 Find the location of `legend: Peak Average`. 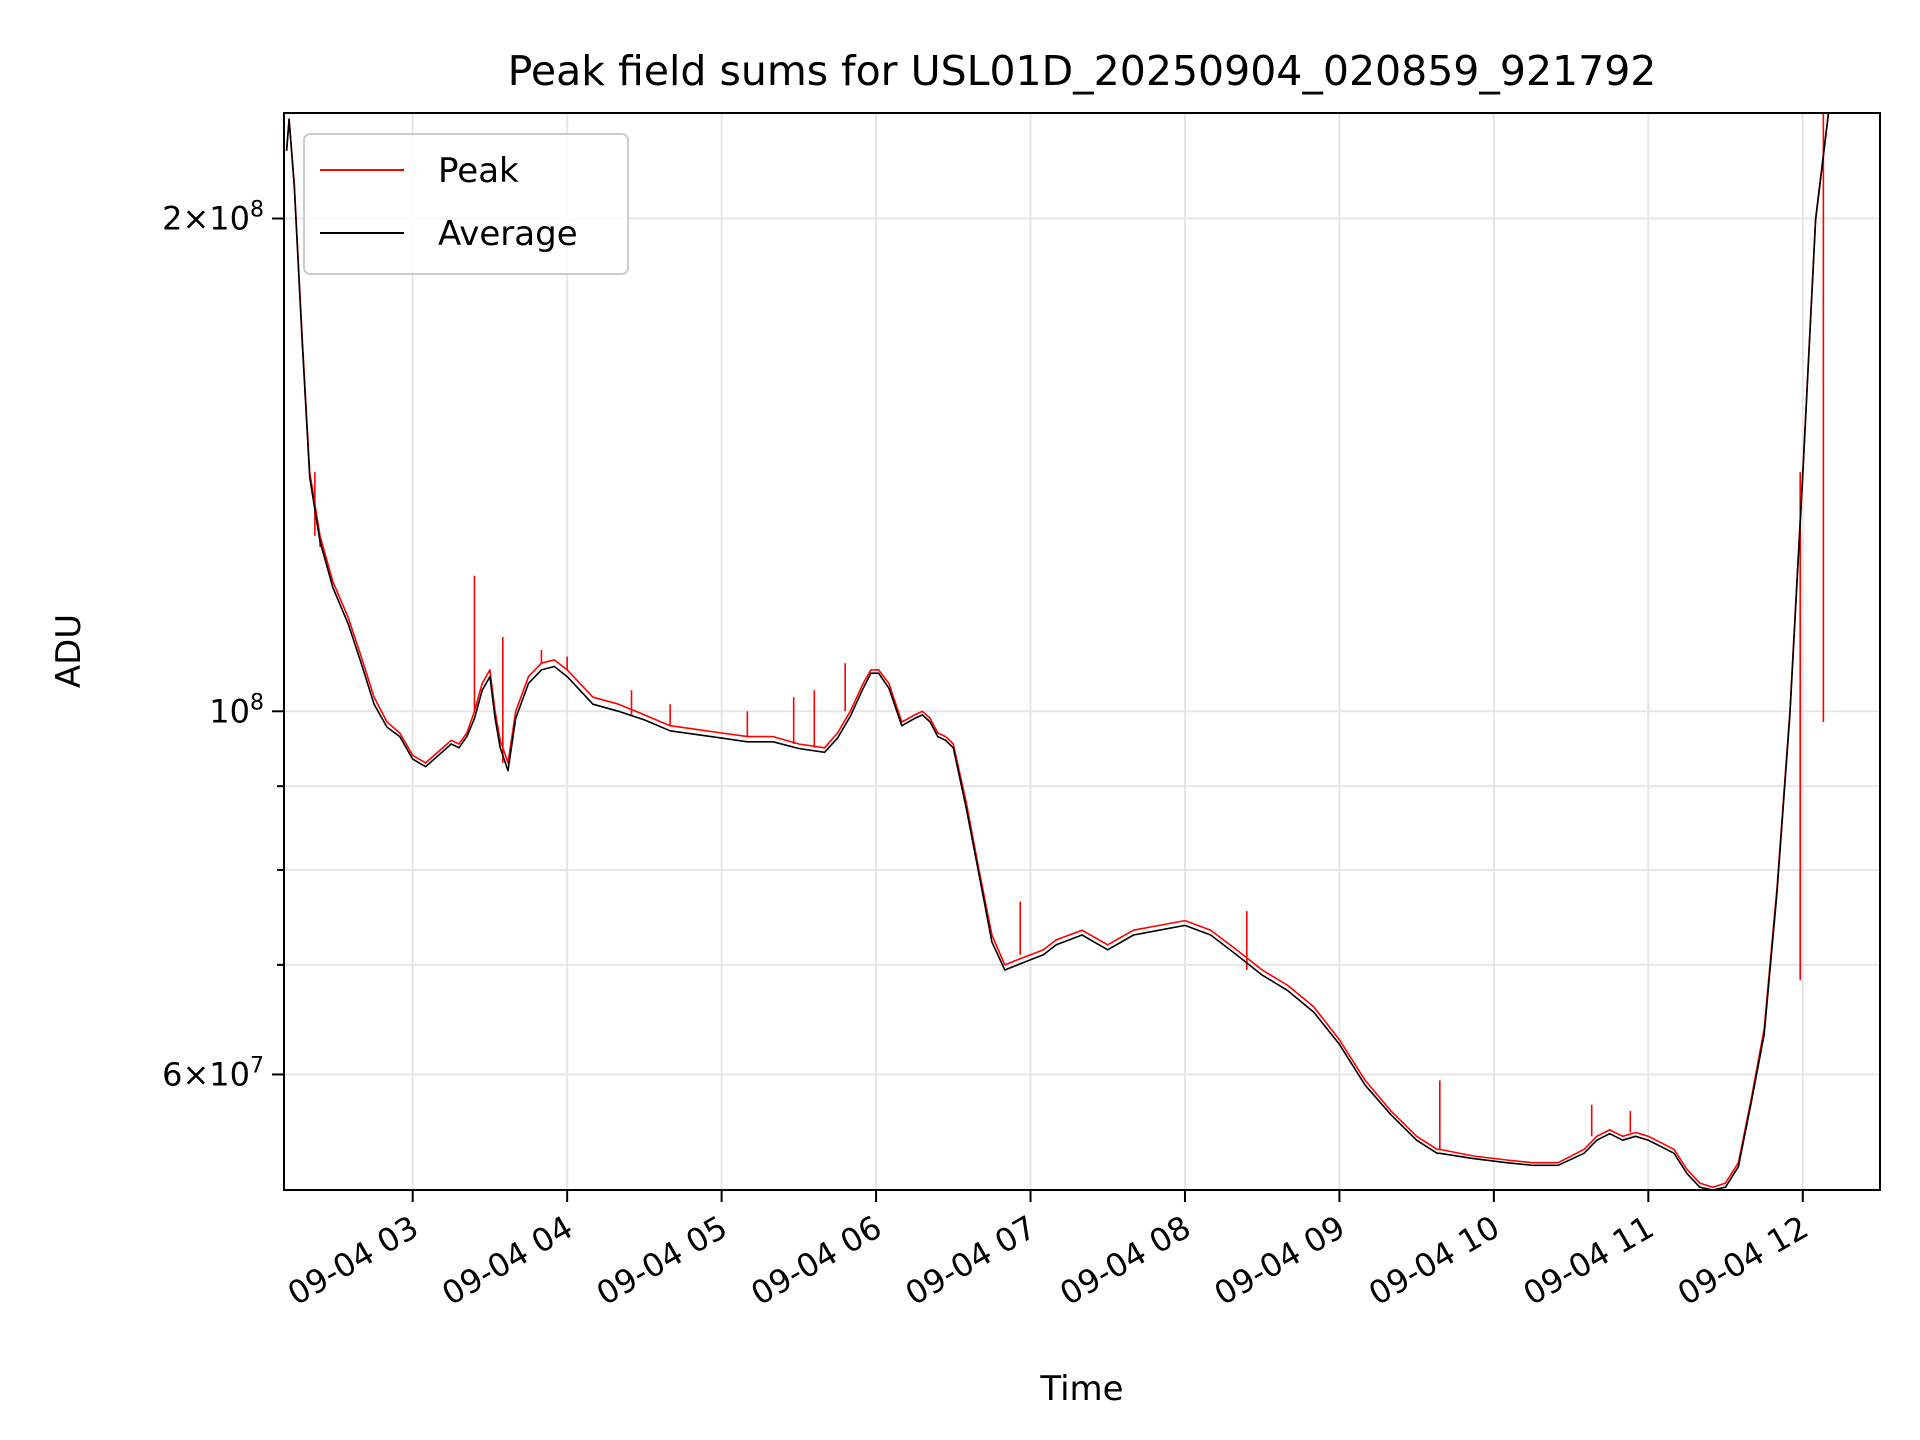

legend: Peak Average is located at coordinates (466, 204).